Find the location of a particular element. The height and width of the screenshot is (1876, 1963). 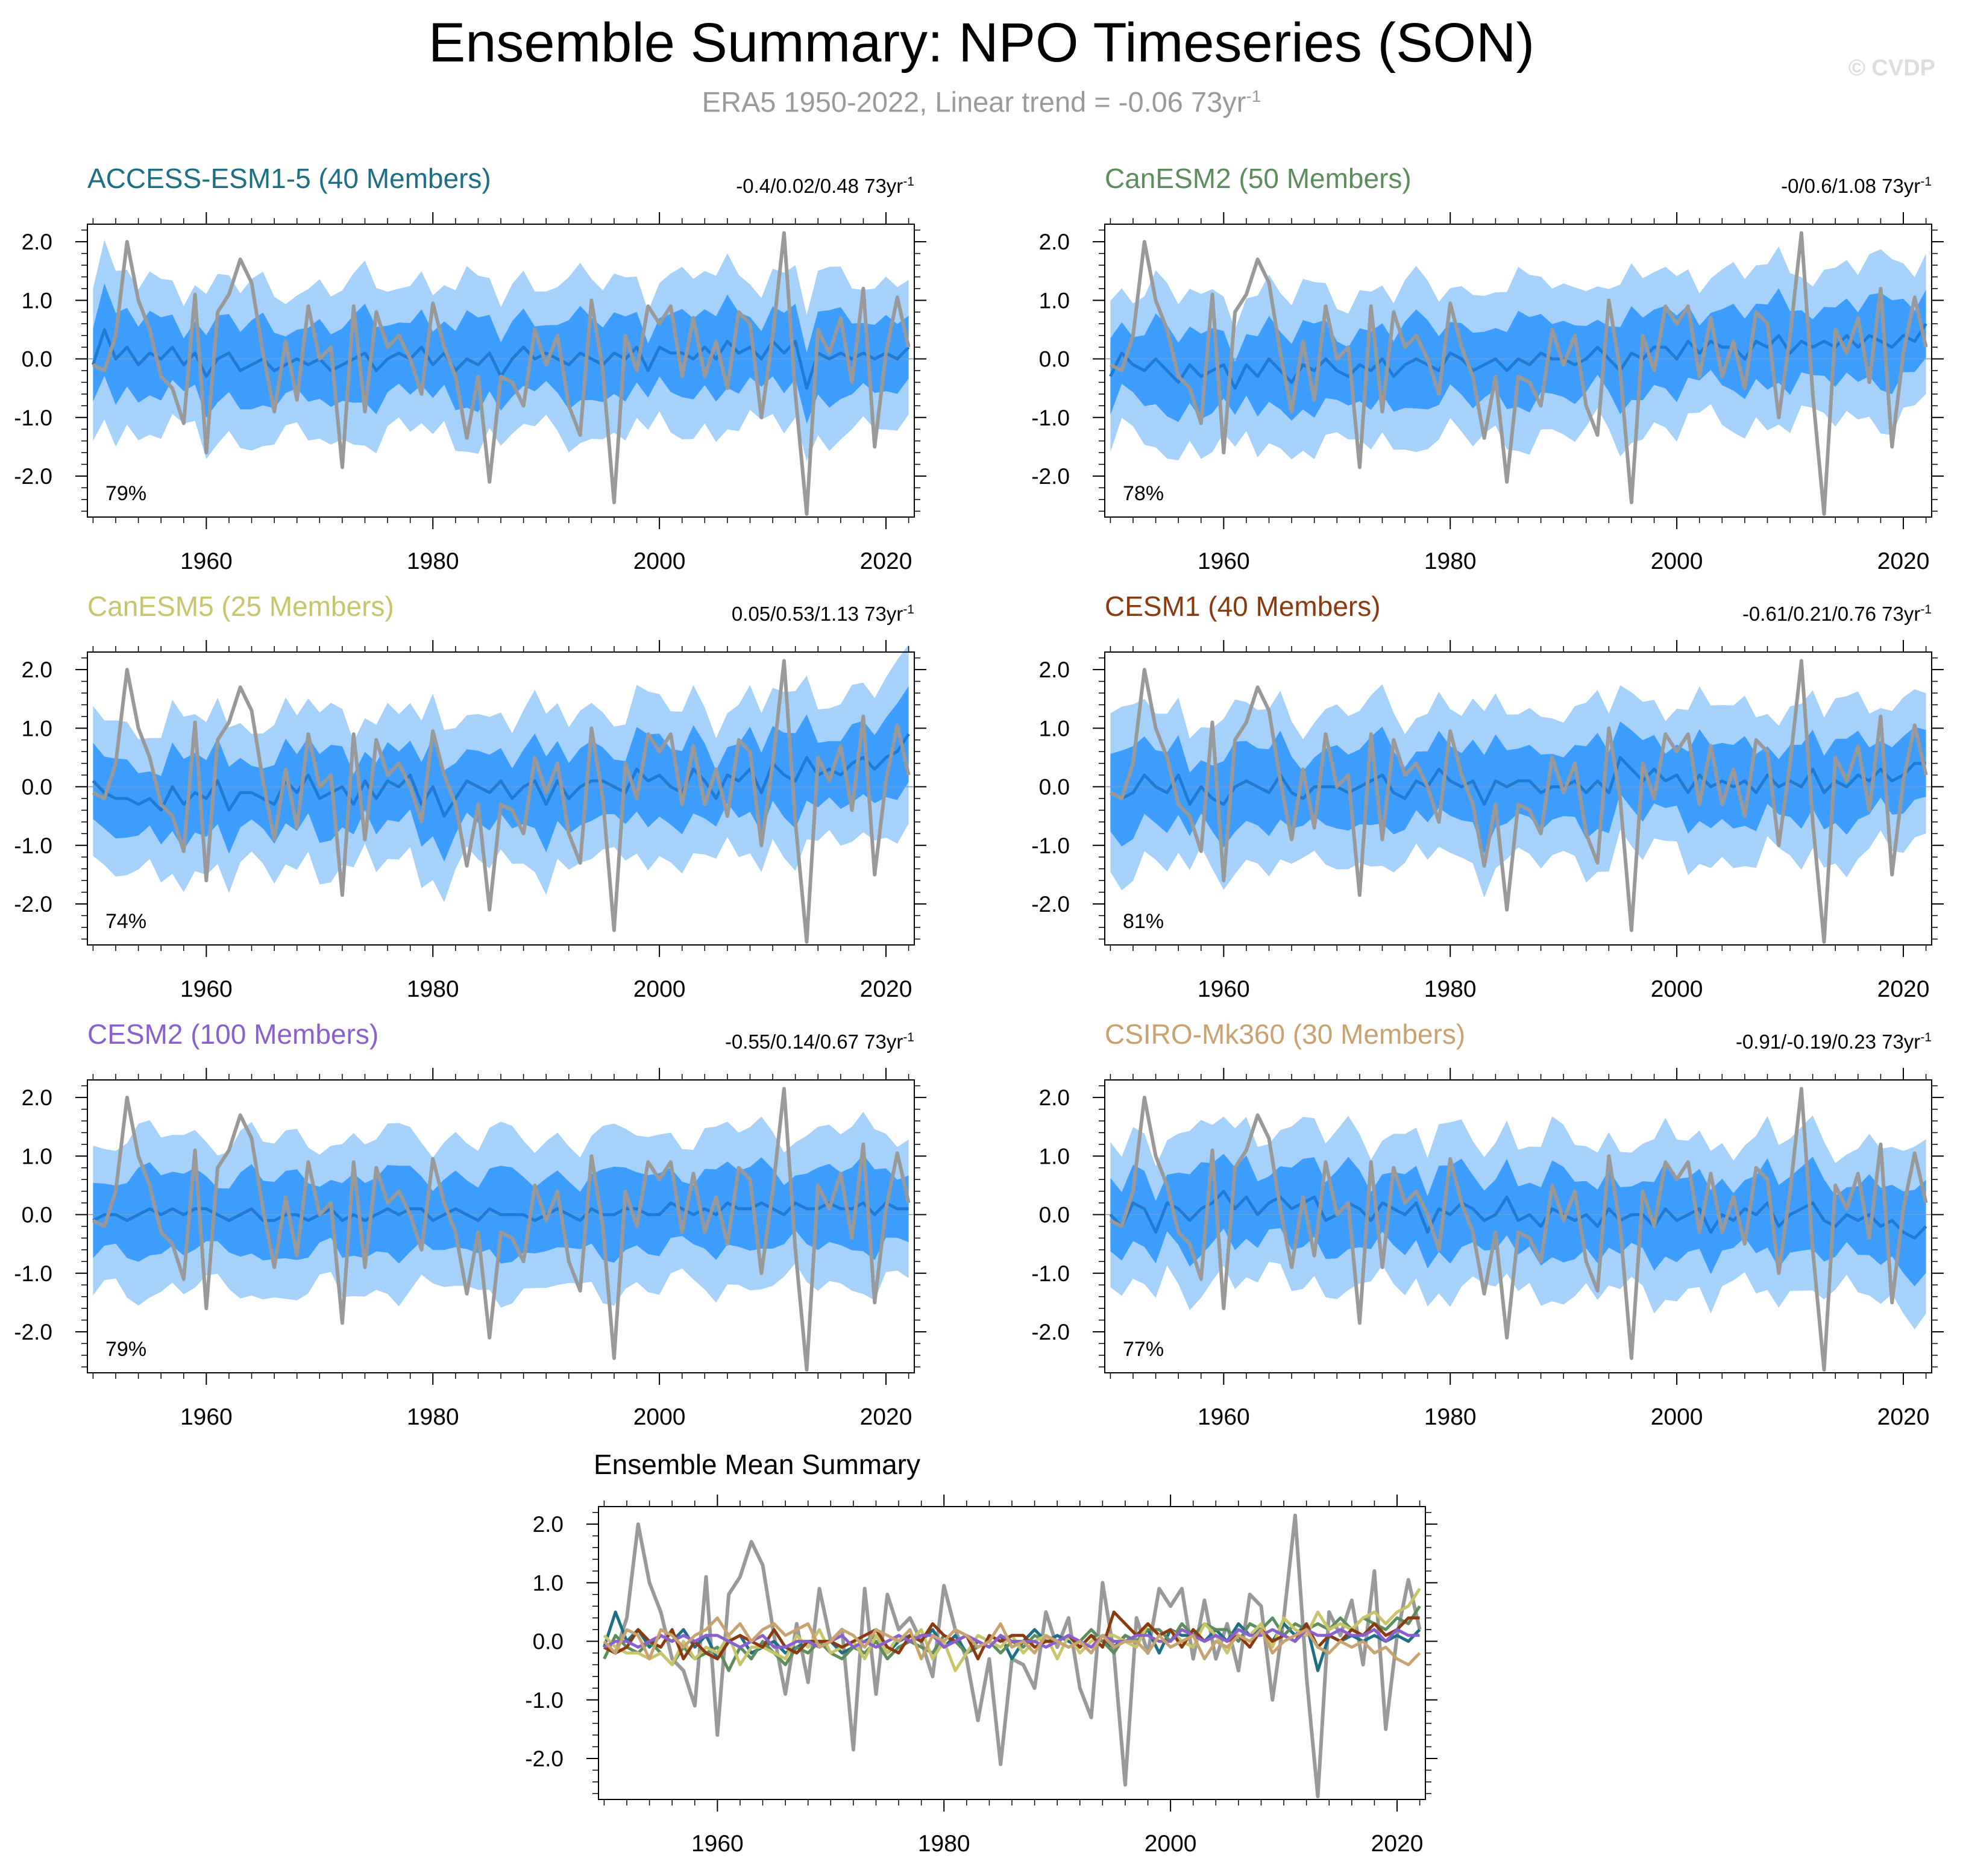

panel-2-percent-label: 78% is located at coordinates (1143, 493).